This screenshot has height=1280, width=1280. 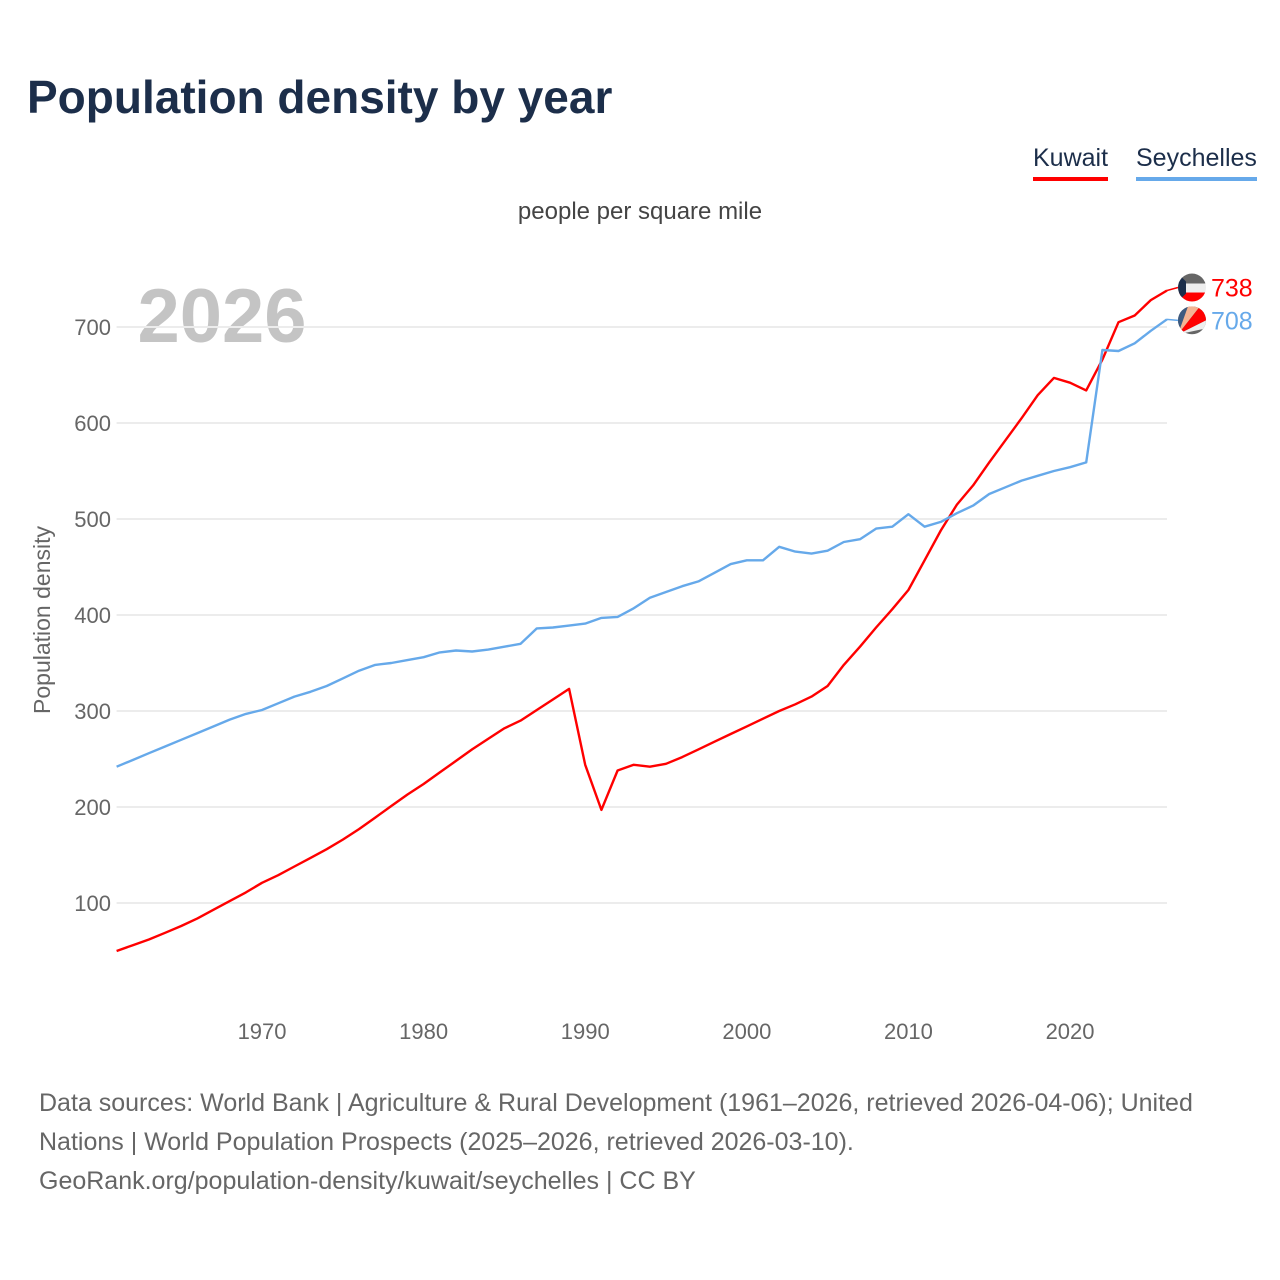 I want to click on end-value-label-seychelles: 708, so click(x=1232, y=321).